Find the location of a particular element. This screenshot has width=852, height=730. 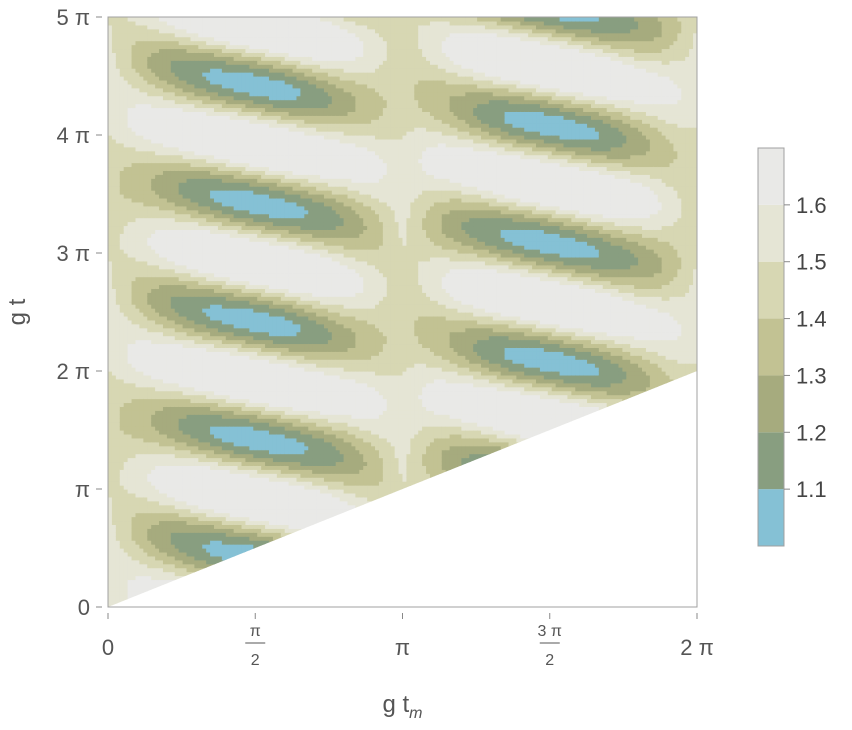

x-tick-label: 2 π is located at coordinates (697, 647).